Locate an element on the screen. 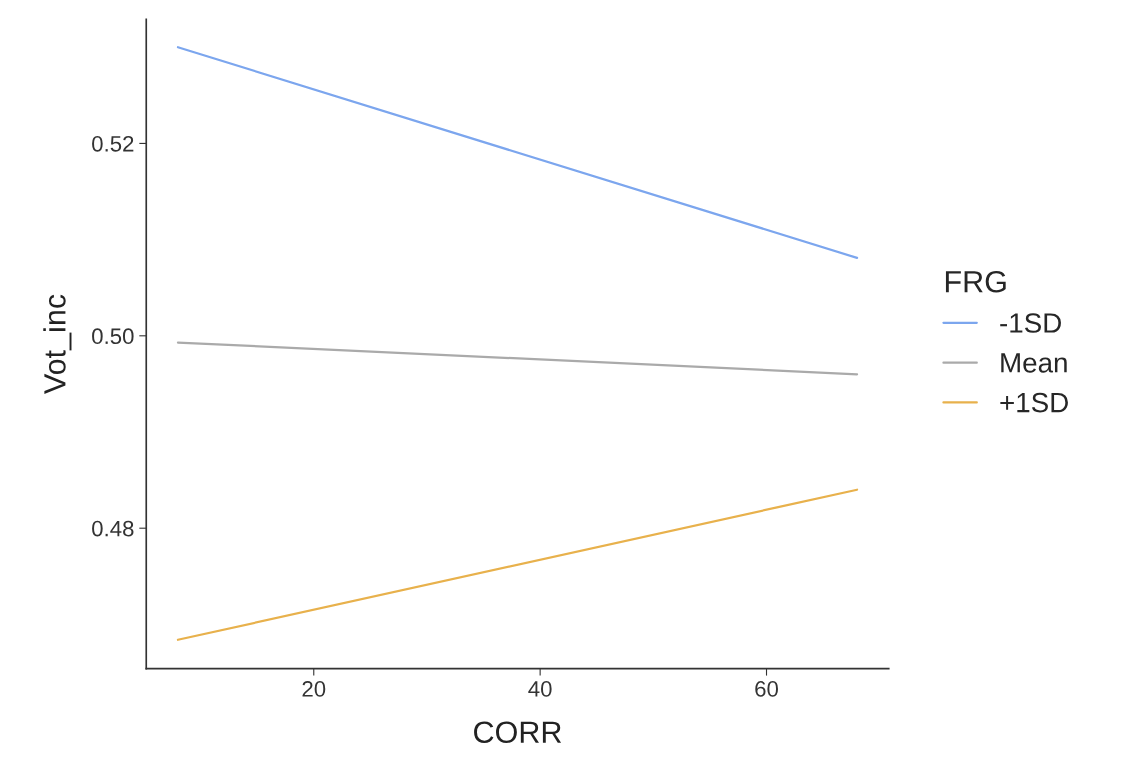 The image size is (1125, 773). x-tick-label: 40 is located at coordinates (540, 689).